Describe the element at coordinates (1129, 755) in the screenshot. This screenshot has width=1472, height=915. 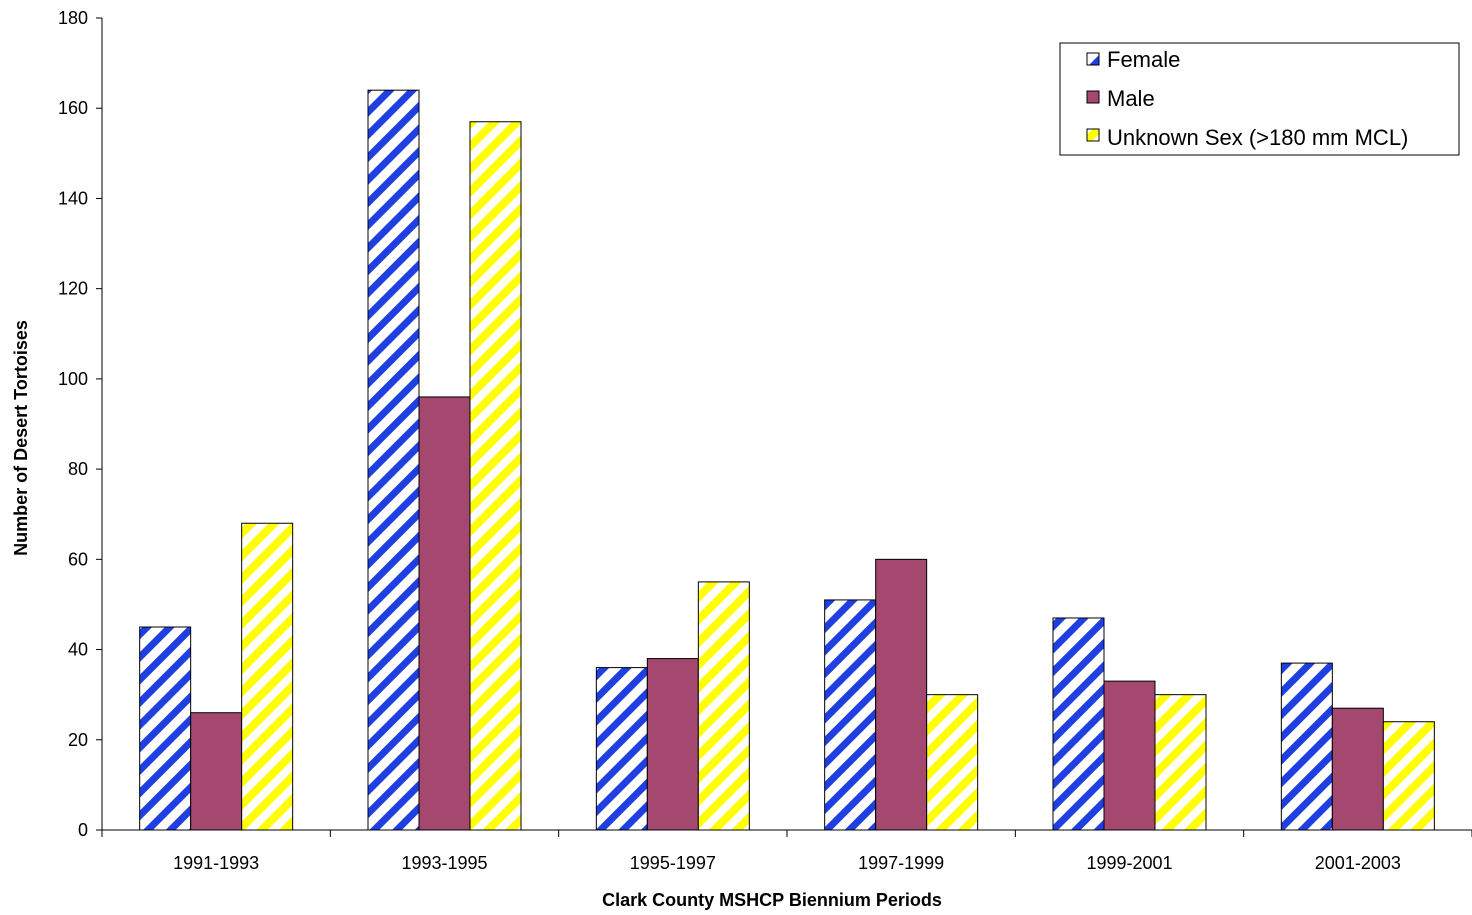
I see `bar-male-1999-2001` at that location.